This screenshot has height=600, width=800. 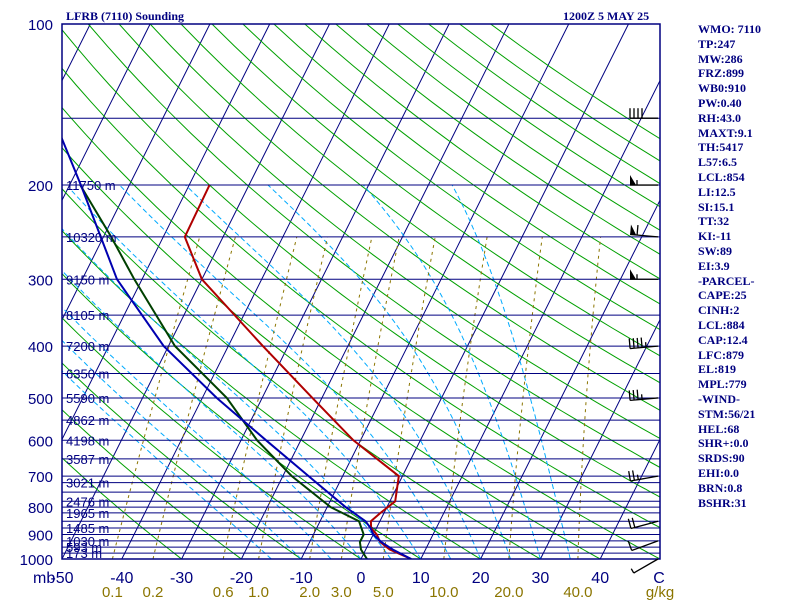 What do you see at coordinates (301, 578) in the screenshot?
I see `temp-tick-label: -10` at bounding box center [301, 578].